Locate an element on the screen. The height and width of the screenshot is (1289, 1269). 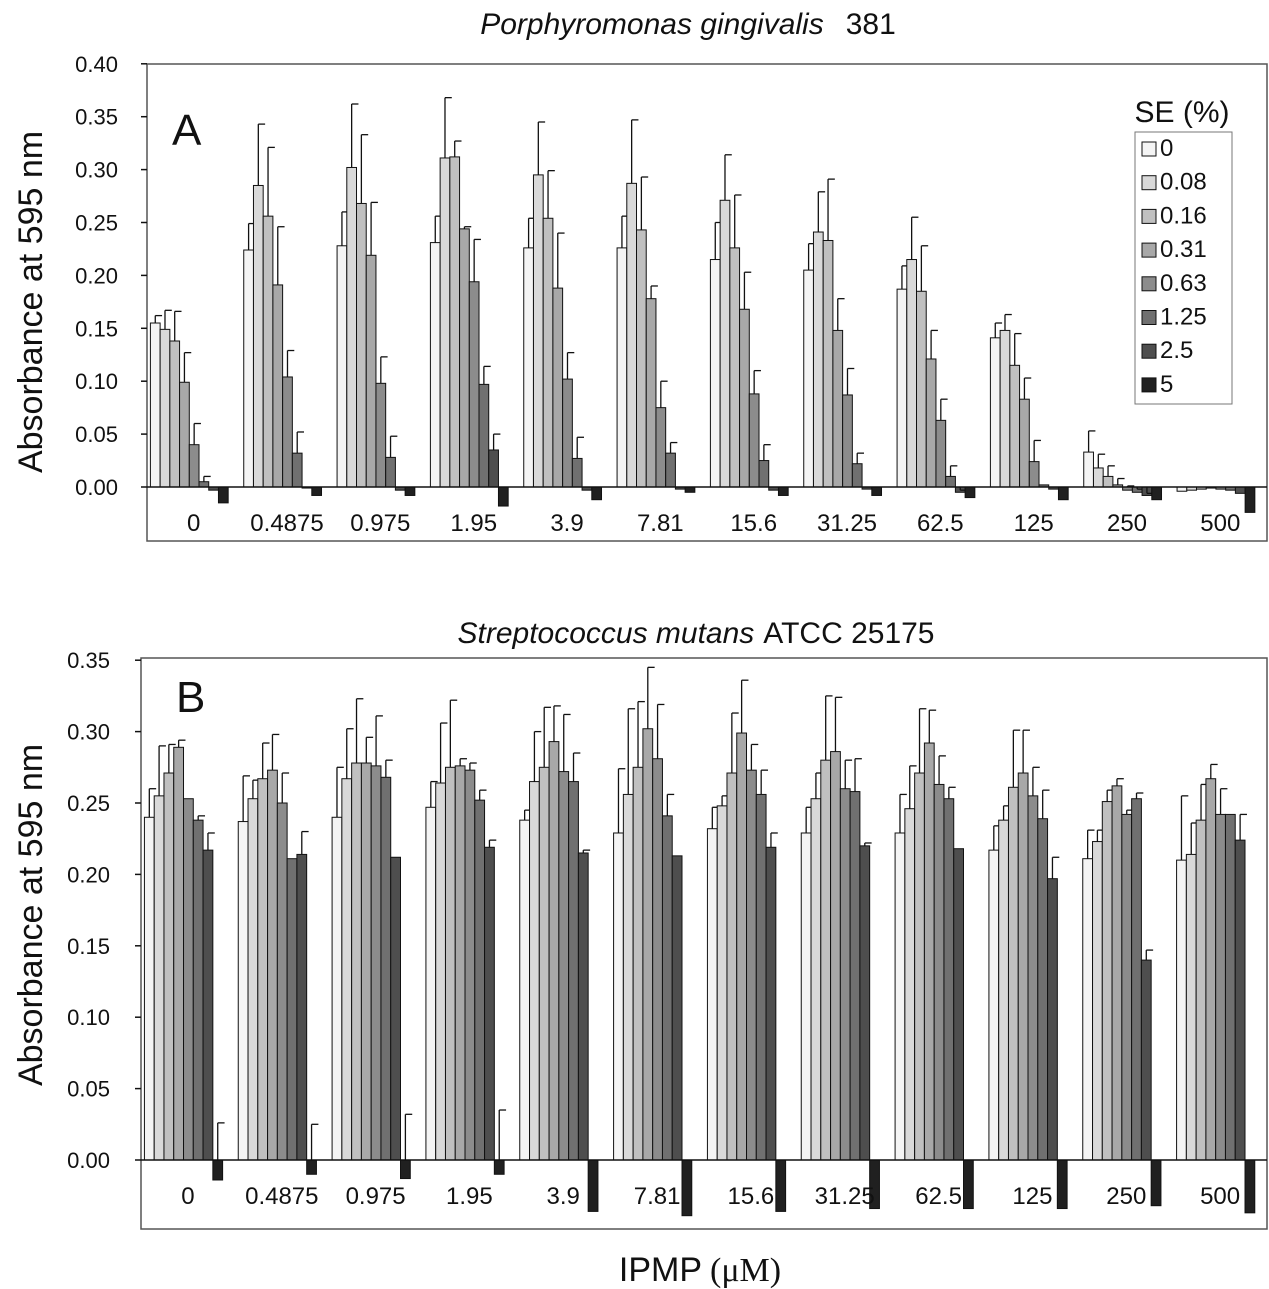
legend-item-label: 5 is located at coordinates (1166, 384).